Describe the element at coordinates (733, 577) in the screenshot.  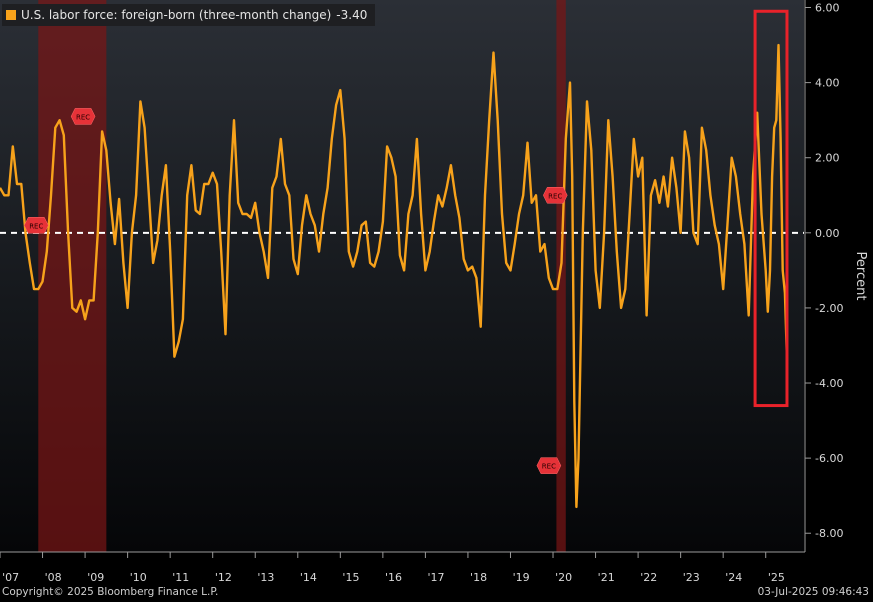
I see `x-tick-label: '24` at that location.